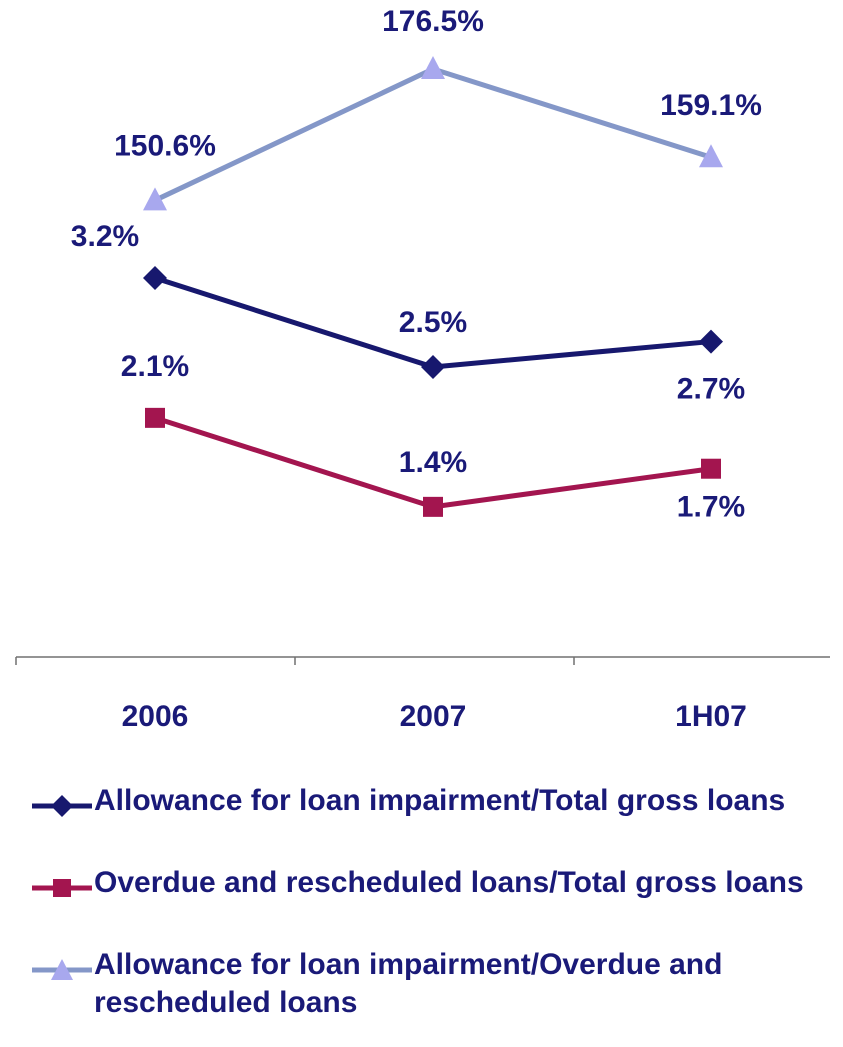 Image resolution: width=843 pixels, height=1047 pixels. I want to click on legend-triangle-marker-icon, so click(62, 969).